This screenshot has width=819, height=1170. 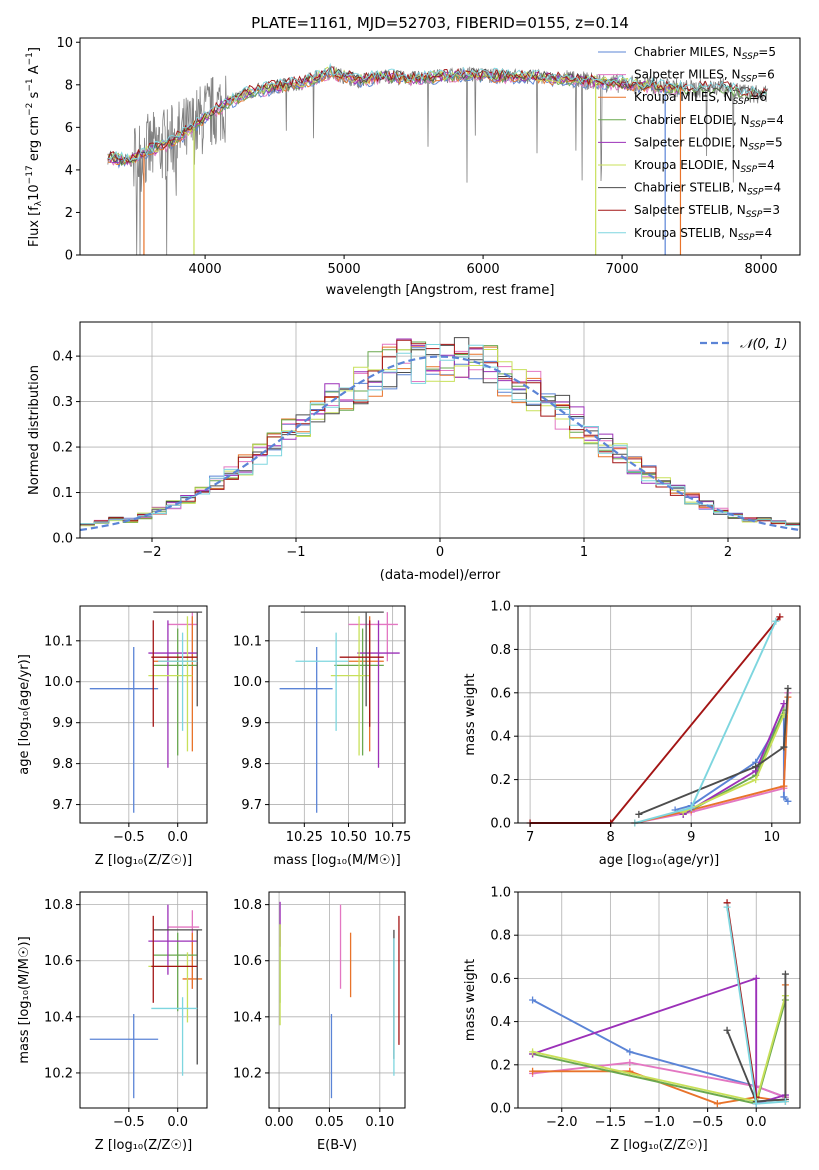 I want to click on x-axis-label: wavelength [Angstrom, rest frame], so click(x=440, y=290).